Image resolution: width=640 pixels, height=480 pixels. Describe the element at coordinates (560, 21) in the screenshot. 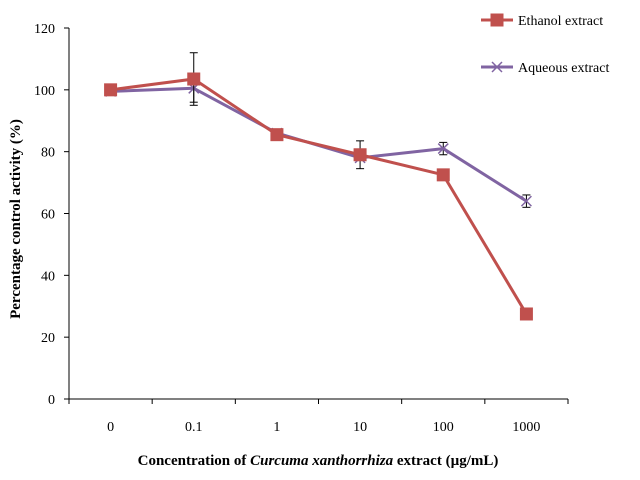

I see `legend-label: Ethanol extract` at that location.